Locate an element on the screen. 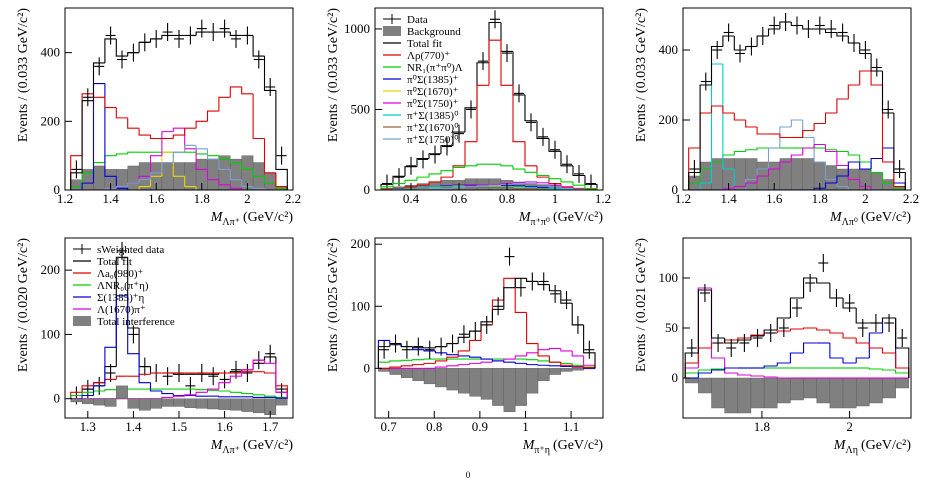 Image resolution: width=937 pixels, height=487 pixels. x-axis-sub: π⁺η is located at coordinates (542, 450).